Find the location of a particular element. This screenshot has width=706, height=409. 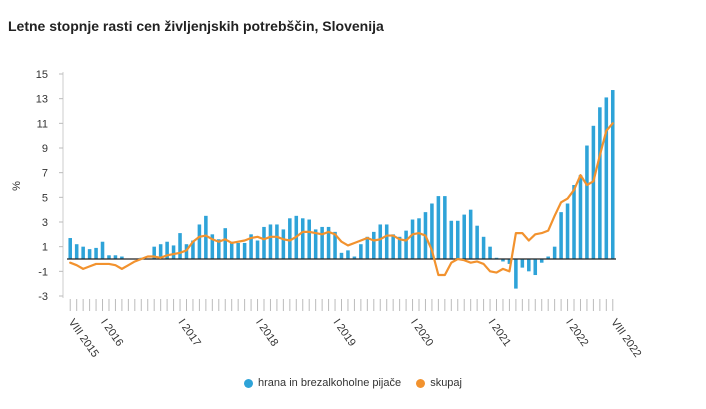

chart-legend: hrana in brezalkoholne pijače skupaj is located at coordinates (353, 384).